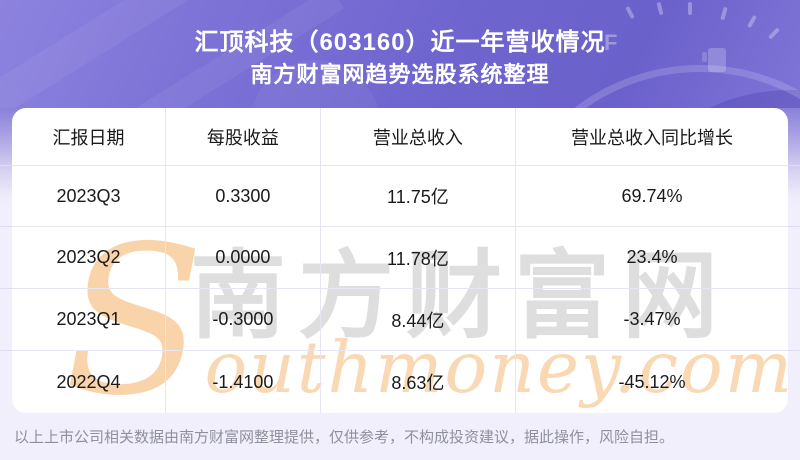 This screenshot has height=460, width=800. What do you see at coordinates (89, 257) in the screenshot?
I see `cell-report-date: 2023Q2` at bounding box center [89, 257].